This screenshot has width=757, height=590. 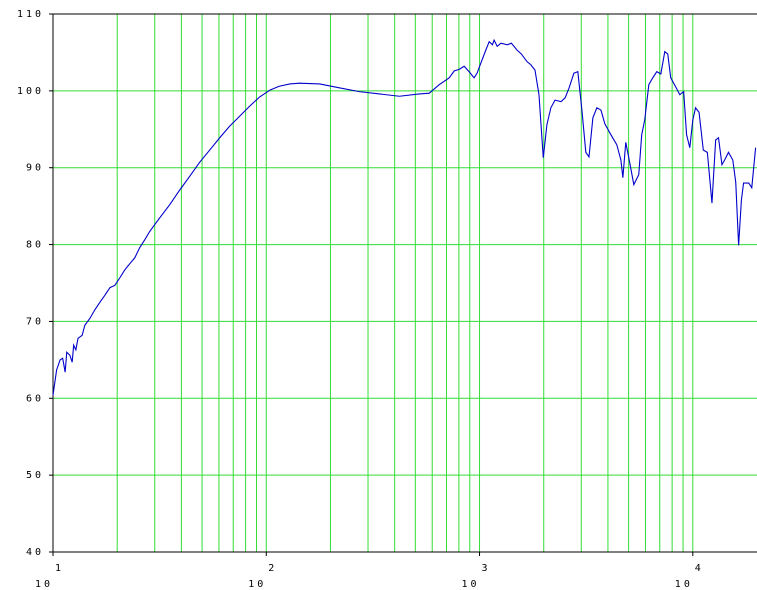 I want to click on y-tick-label: 70, so click(x=35, y=321).